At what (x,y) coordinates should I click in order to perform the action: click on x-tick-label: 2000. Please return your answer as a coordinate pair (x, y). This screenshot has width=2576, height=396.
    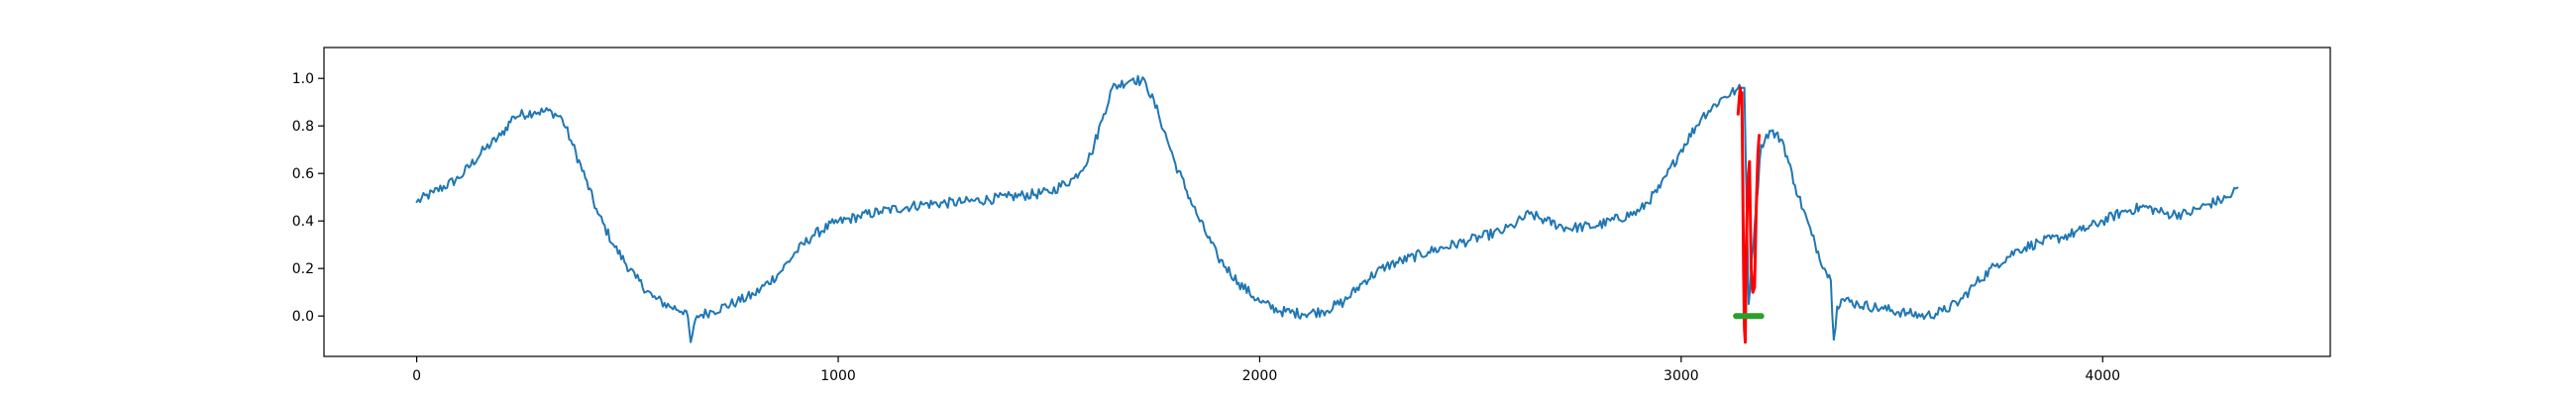
    Looking at the image, I should click on (1260, 376).